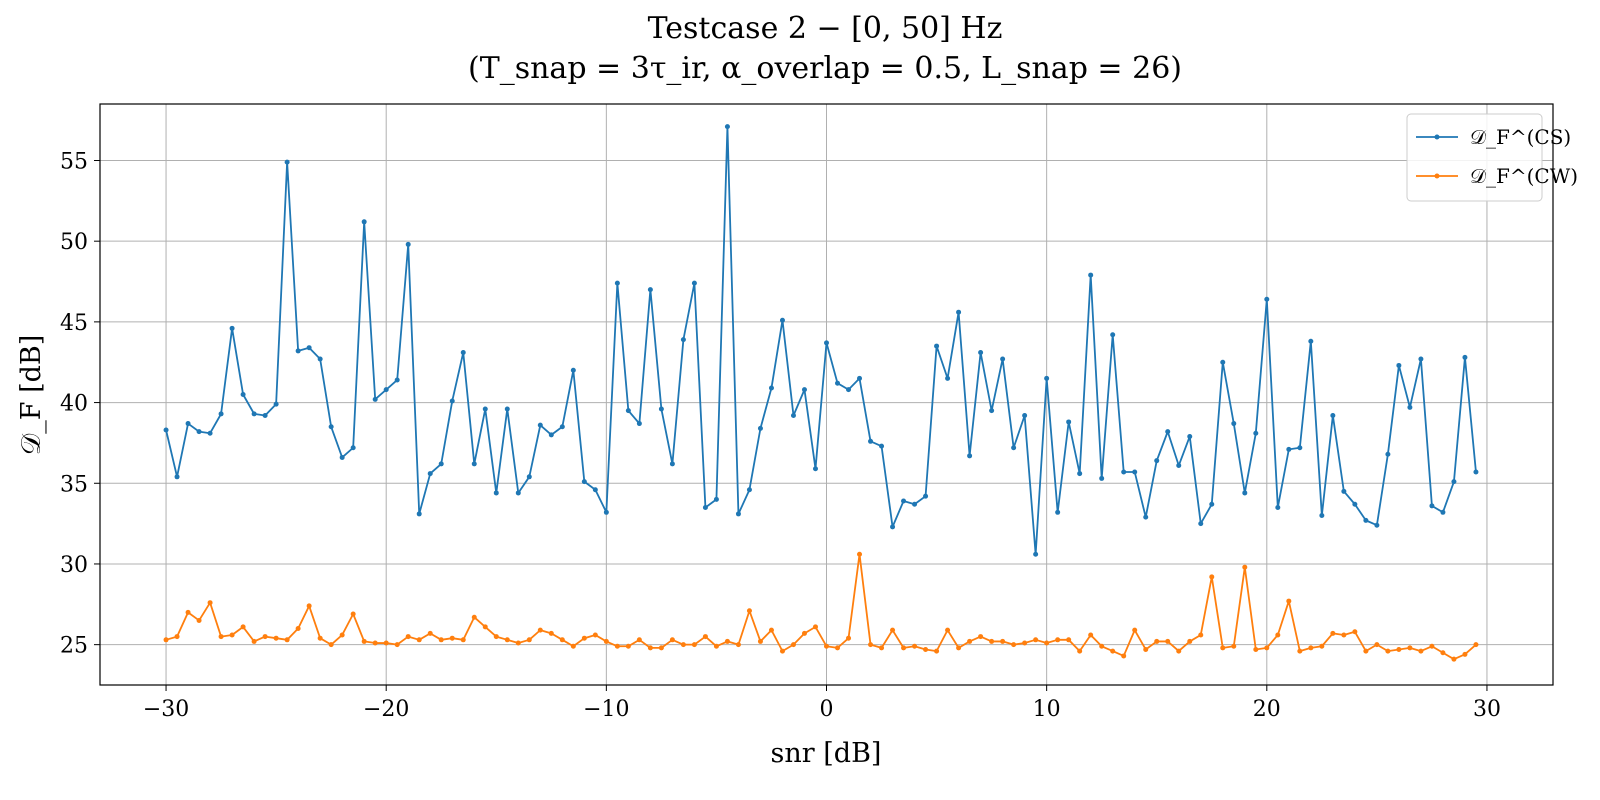  What do you see at coordinates (1267, 709) in the screenshot?
I see `x-tick-label: 20` at bounding box center [1267, 709].